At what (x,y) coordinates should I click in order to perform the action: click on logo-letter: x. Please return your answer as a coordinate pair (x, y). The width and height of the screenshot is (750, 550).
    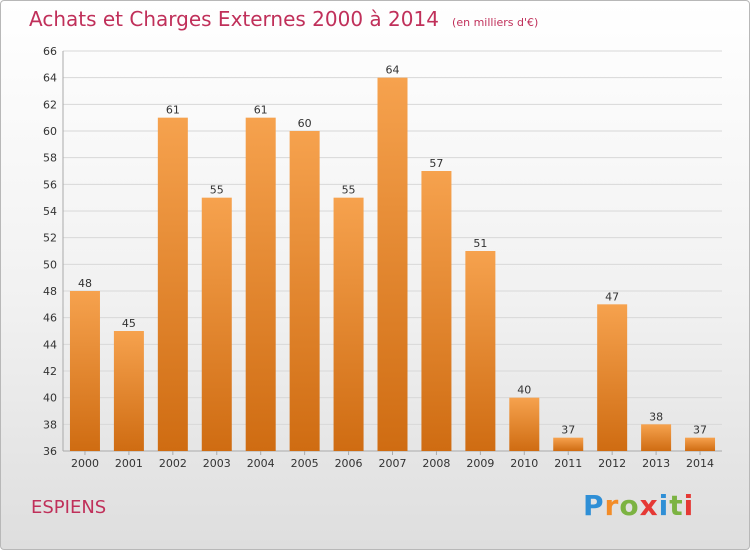
    Looking at the image, I should click on (649, 505).